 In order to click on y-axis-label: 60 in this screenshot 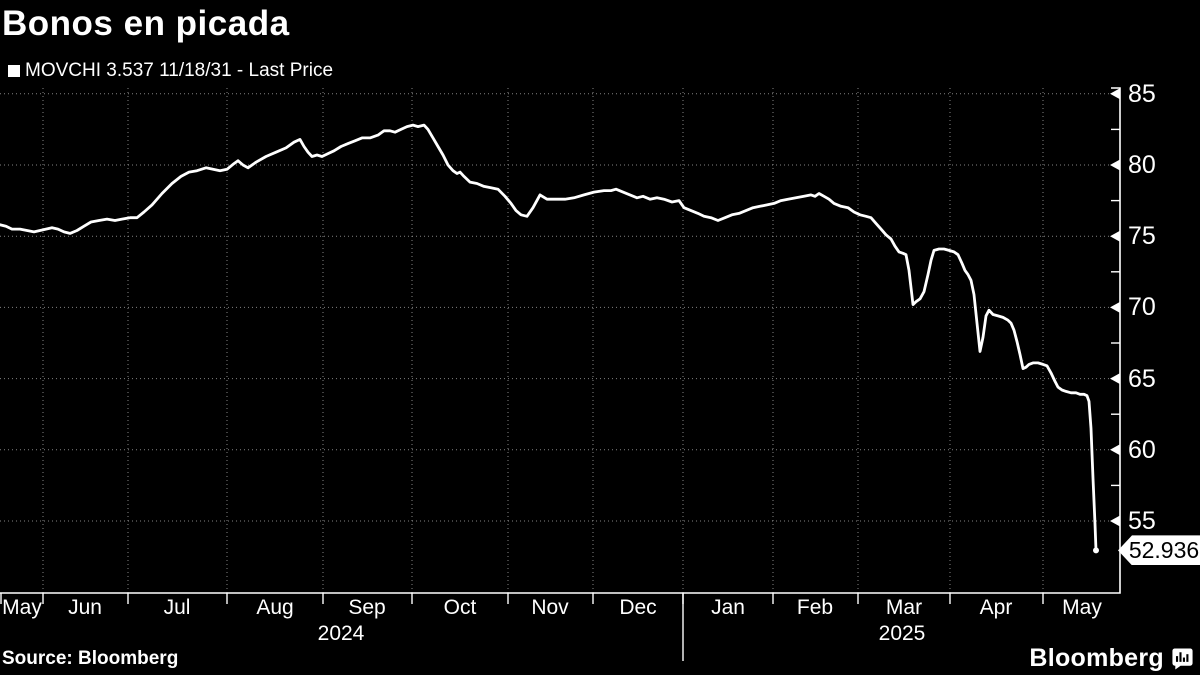, I will do `click(1142, 449)`.